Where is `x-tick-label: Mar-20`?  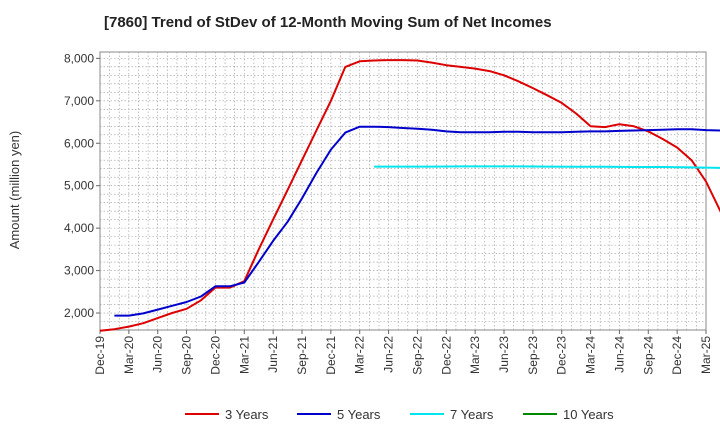
x-tick-label: Mar-20 is located at coordinates (129, 355).